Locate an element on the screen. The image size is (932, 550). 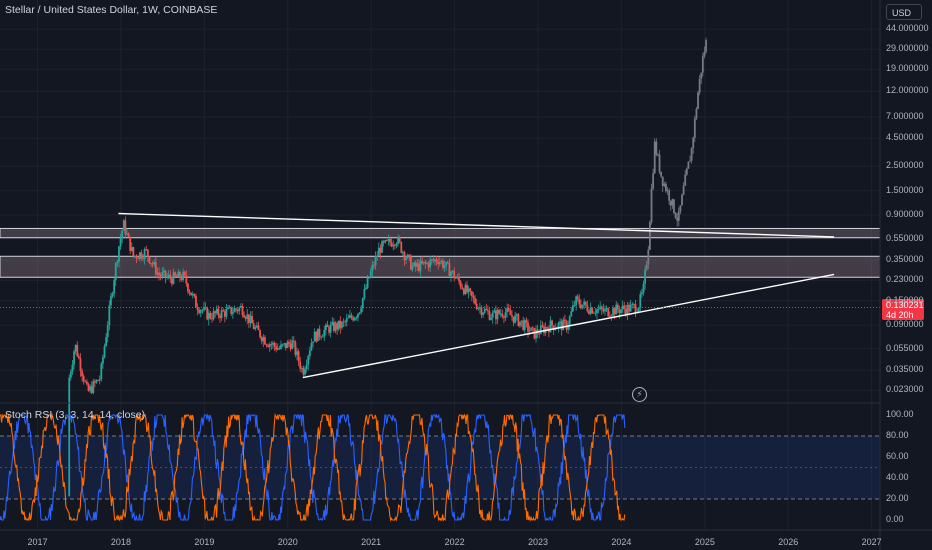
rsi-tick-label: 80.00 is located at coordinates (897, 435).